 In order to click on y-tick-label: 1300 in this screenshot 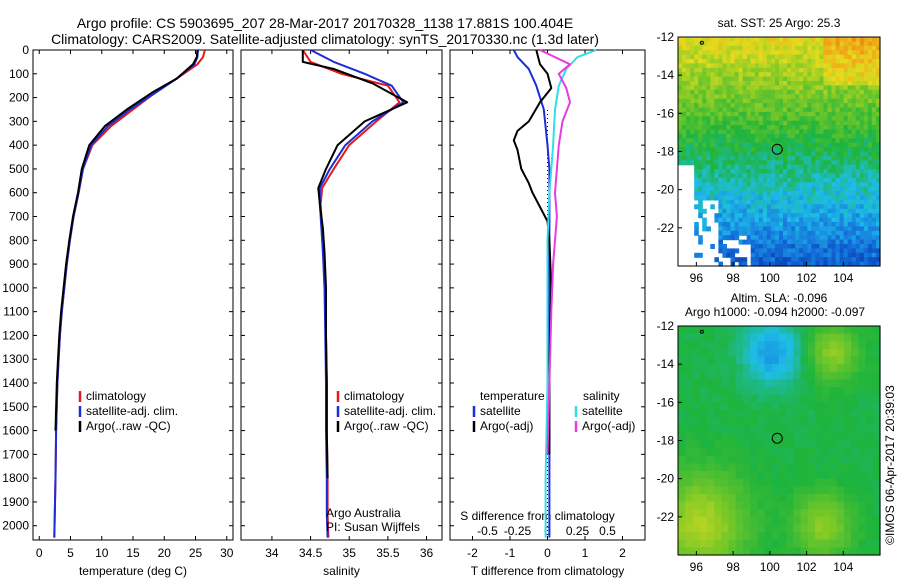, I will do `click(15, 359)`.